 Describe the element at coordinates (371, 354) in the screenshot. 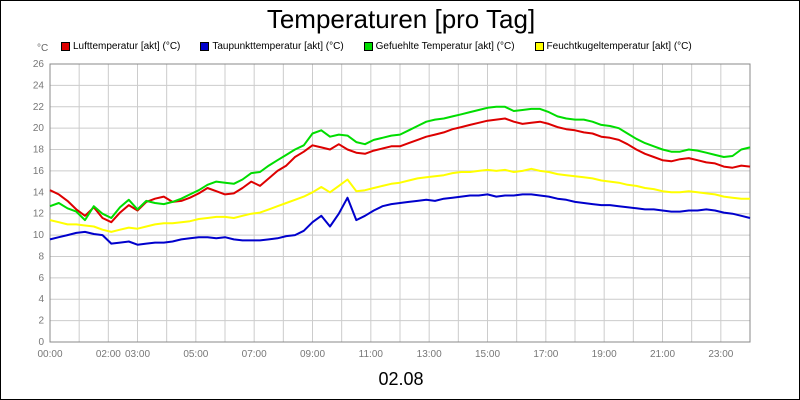

I see `x-tick-label: 11:00` at that location.